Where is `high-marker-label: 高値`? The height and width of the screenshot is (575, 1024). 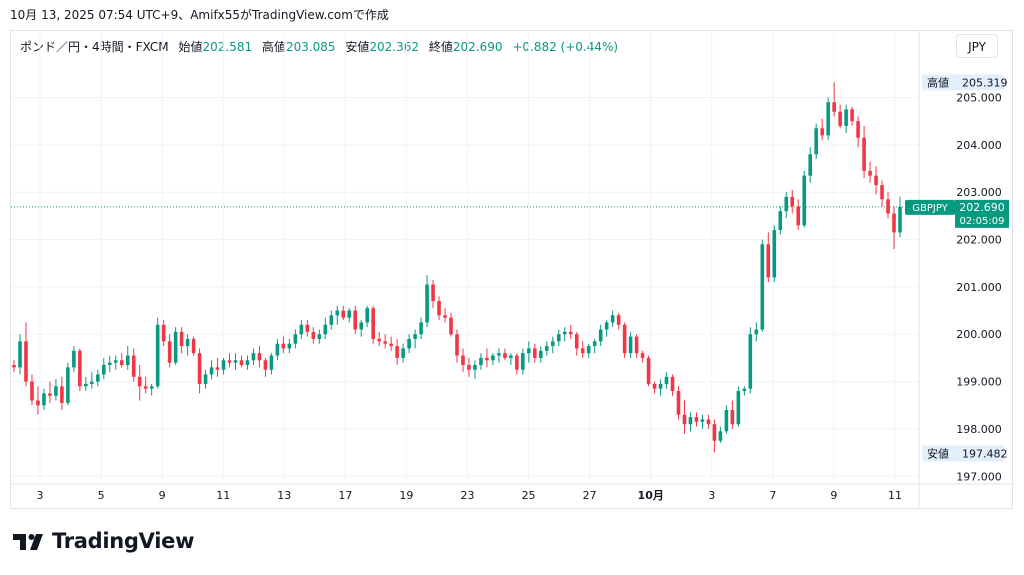
high-marker-label: 高値 is located at coordinates (938, 82).